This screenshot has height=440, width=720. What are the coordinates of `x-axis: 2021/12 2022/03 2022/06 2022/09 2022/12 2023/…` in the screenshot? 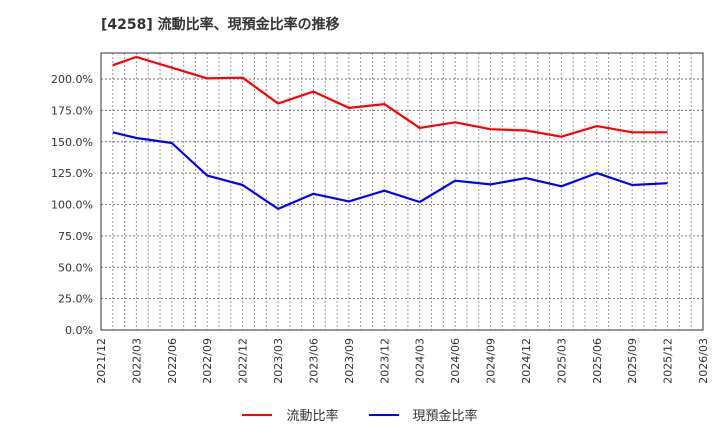 It's located at (402, 361).